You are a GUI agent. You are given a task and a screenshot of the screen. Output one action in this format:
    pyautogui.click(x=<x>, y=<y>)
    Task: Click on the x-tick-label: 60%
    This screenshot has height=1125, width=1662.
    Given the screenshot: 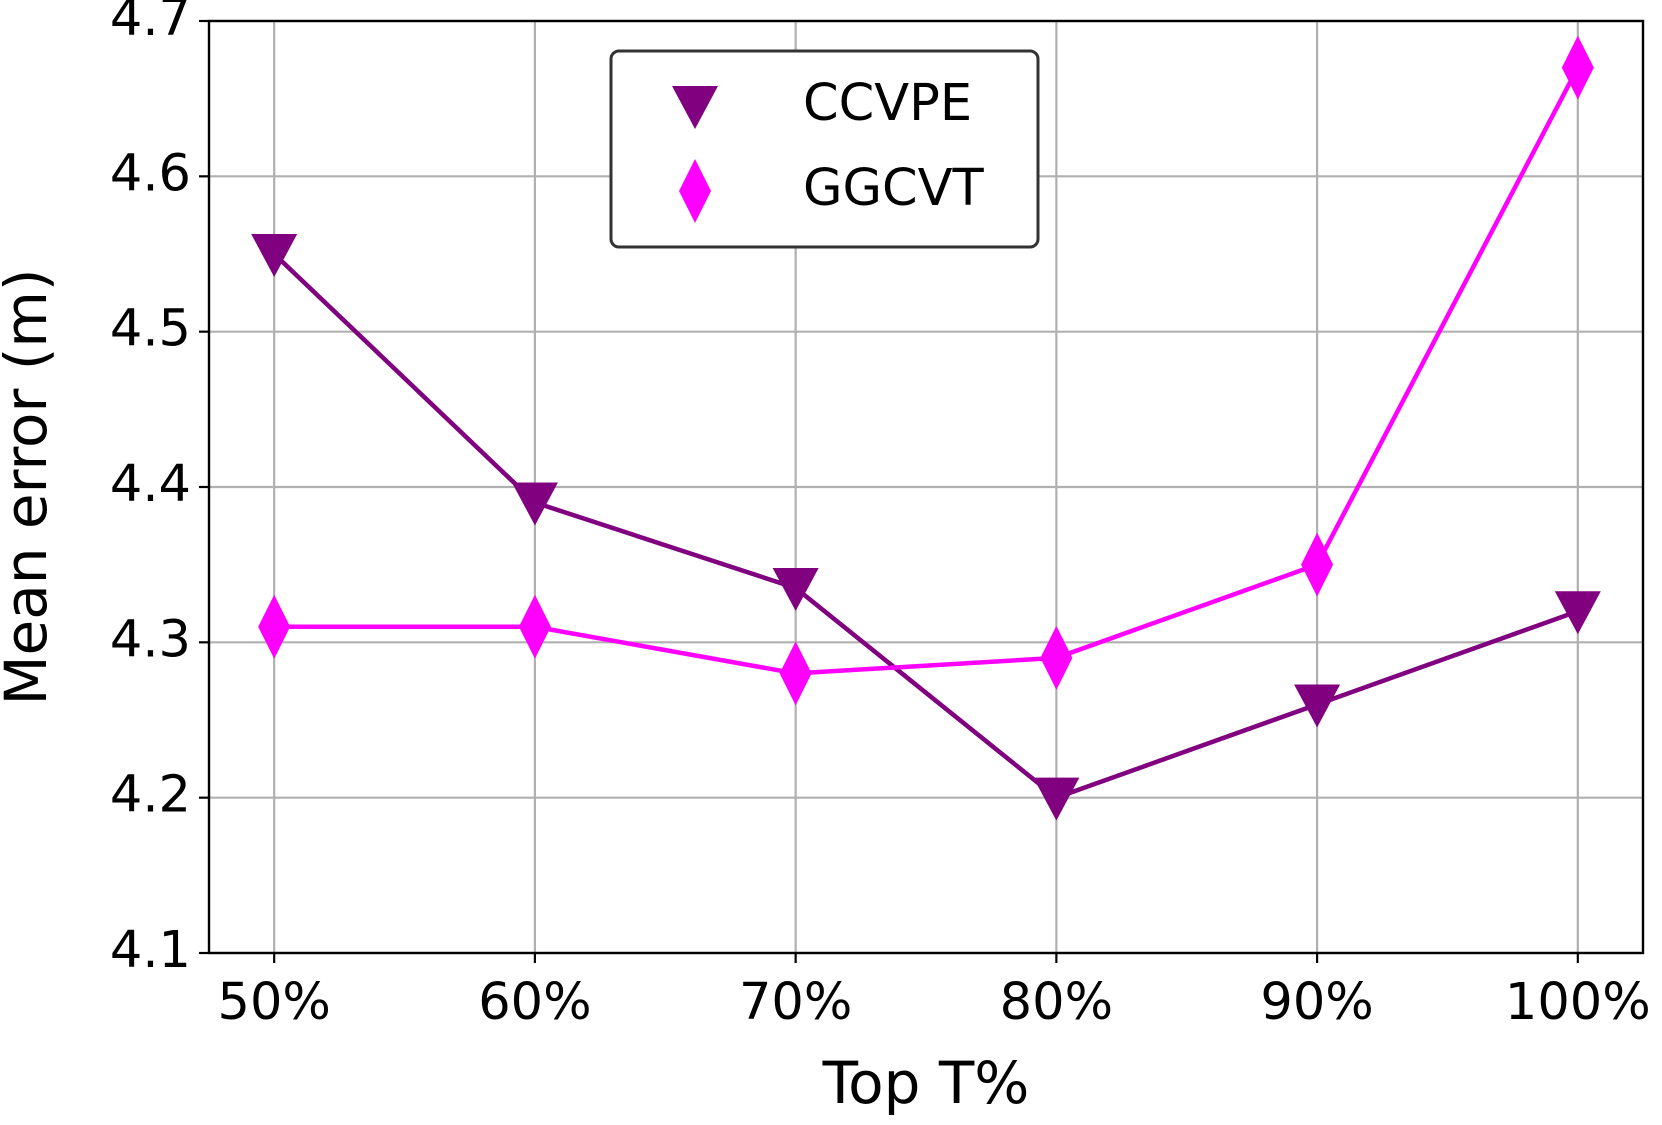 What is the action you would take?
    pyautogui.click(x=534, y=1002)
    